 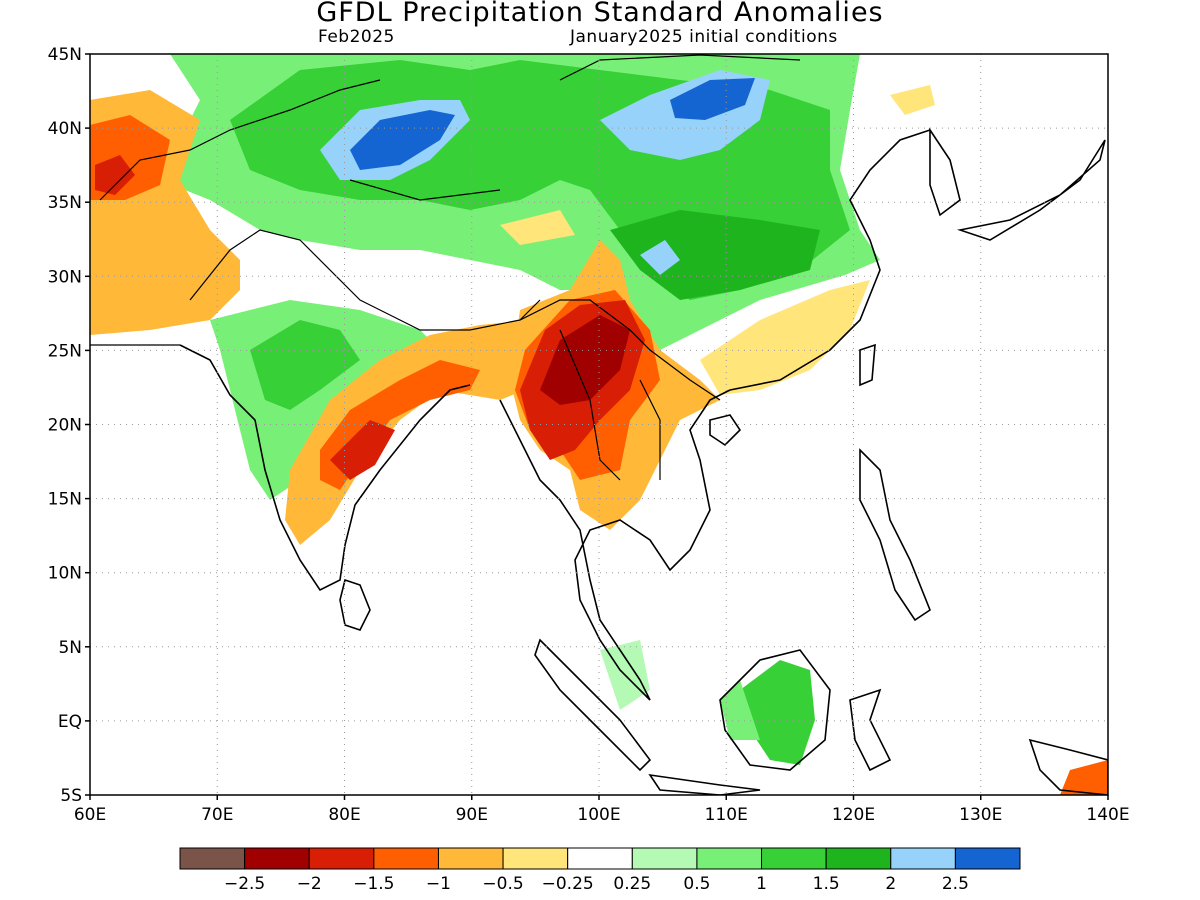 What do you see at coordinates (356, 37) in the screenshot?
I see `forecast-month: Feb2025` at bounding box center [356, 37].